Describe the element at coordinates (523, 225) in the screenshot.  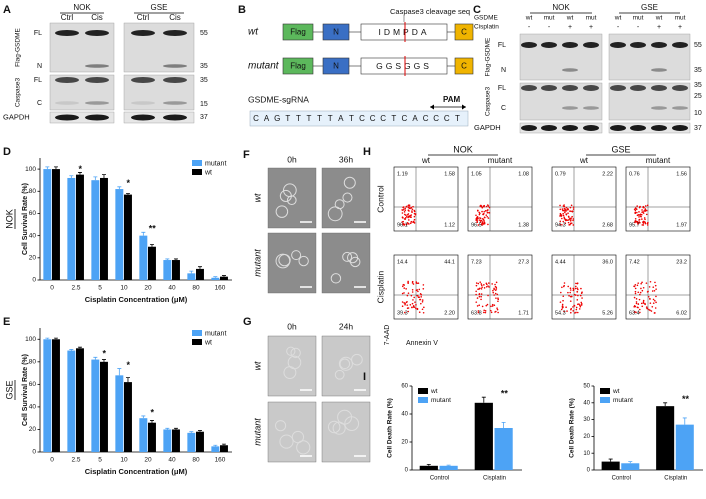
I see `quadrant-value: 1.38` at that location.